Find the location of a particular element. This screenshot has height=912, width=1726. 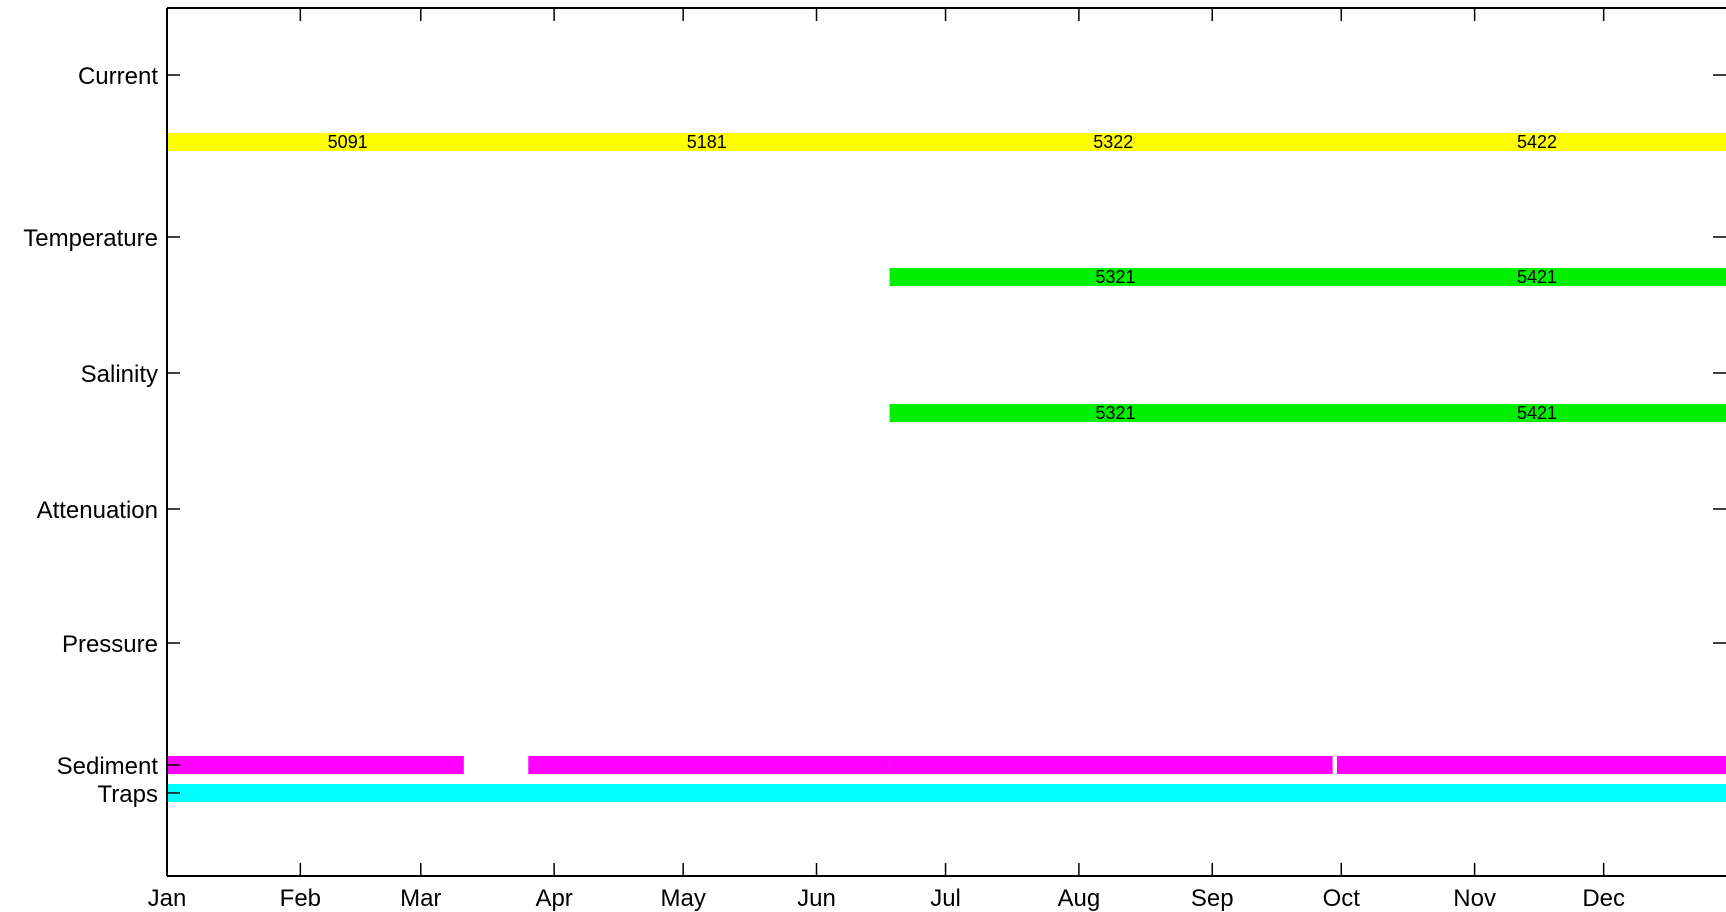

x-tick-label-may: May is located at coordinates (682, 898).